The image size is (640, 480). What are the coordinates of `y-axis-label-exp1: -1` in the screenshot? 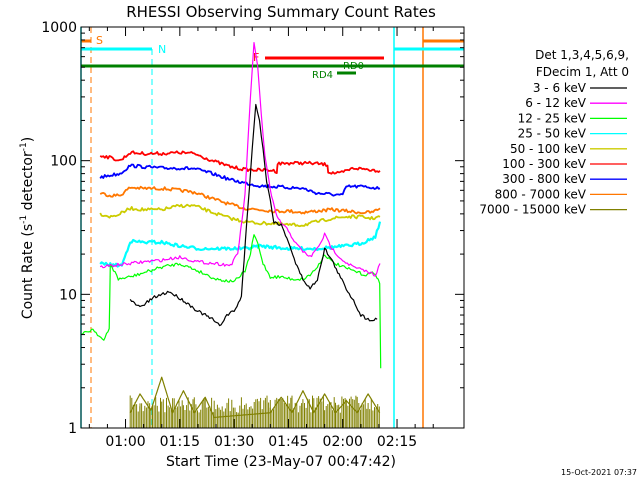 It's located at (24, 219).